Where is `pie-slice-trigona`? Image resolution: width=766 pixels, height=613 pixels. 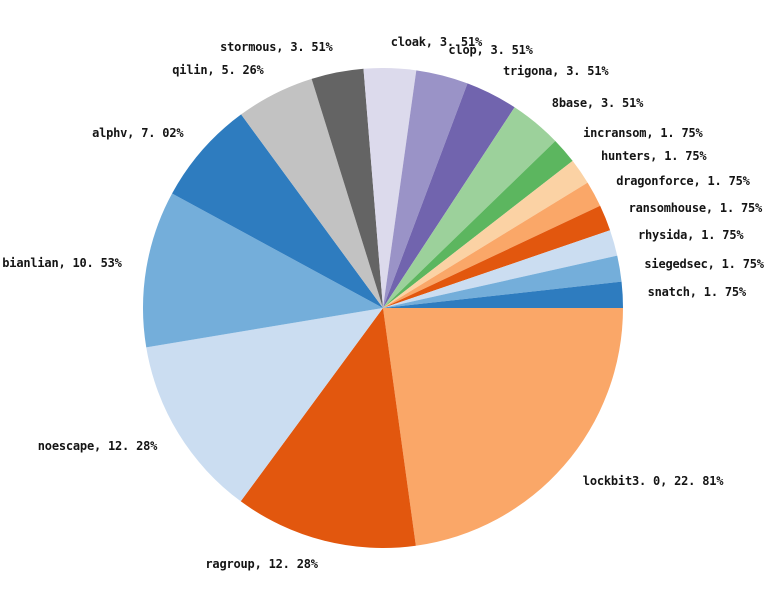
pie-slice-trigona is located at coordinates (449, 196).